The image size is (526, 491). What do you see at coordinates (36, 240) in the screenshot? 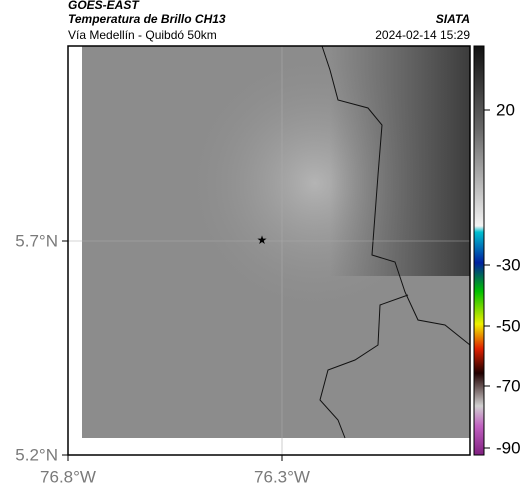
I see `lat-label: 5.7°N` at bounding box center [36, 240].